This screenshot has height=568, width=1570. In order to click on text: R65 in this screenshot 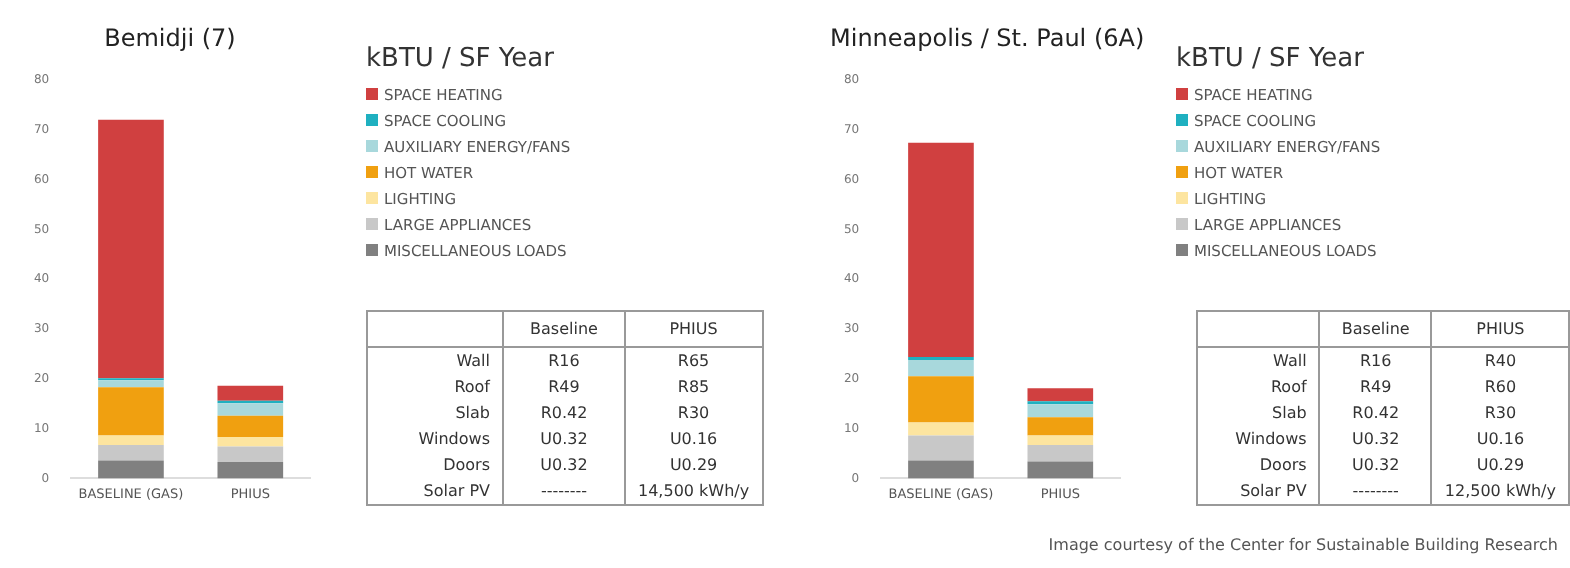, I will do `click(693, 361)`.